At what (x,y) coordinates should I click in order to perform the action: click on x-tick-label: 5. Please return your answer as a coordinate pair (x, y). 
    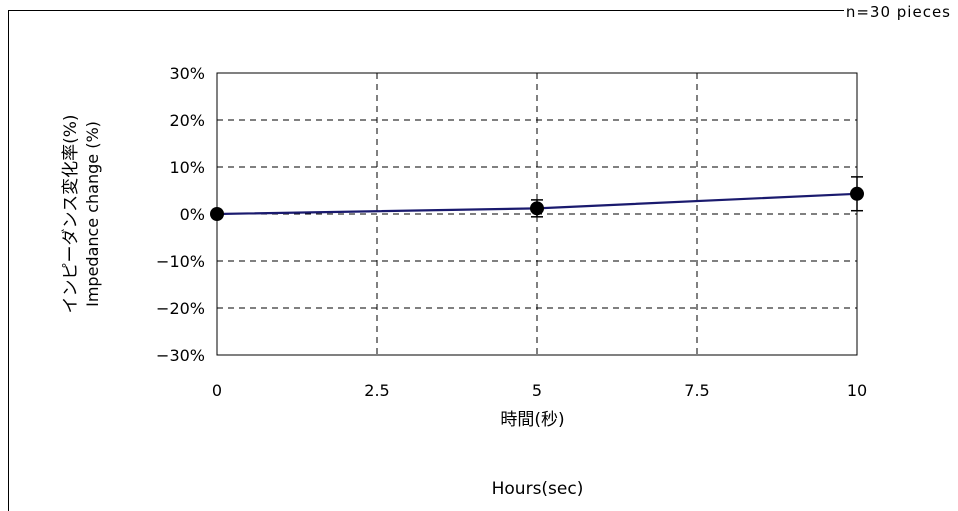
    Looking at the image, I should click on (537, 390).